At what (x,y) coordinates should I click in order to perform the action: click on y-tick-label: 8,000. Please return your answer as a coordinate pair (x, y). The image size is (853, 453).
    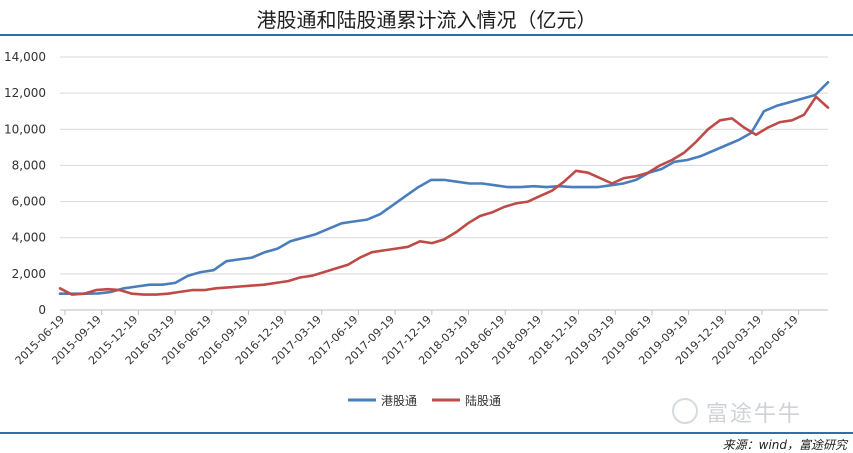
    Looking at the image, I should click on (29, 165).